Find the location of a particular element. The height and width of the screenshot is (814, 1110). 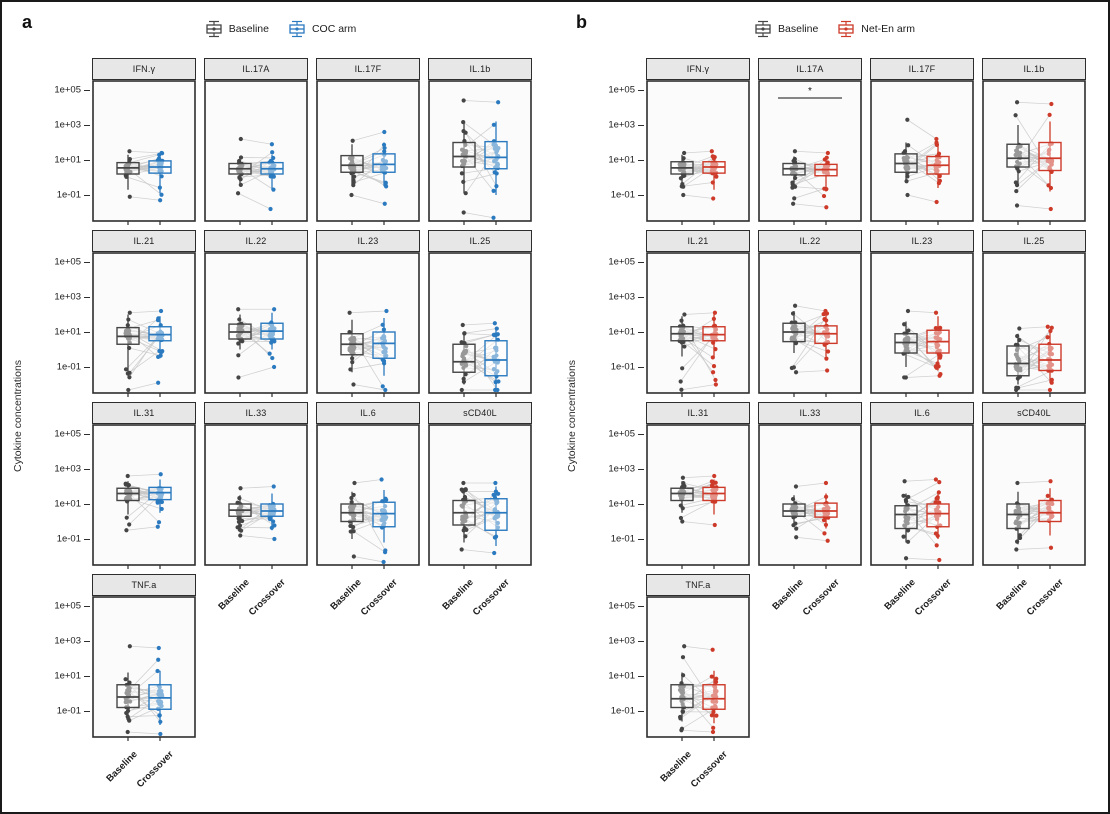

legend-label: COC arm is located at coordinates (334, 29).